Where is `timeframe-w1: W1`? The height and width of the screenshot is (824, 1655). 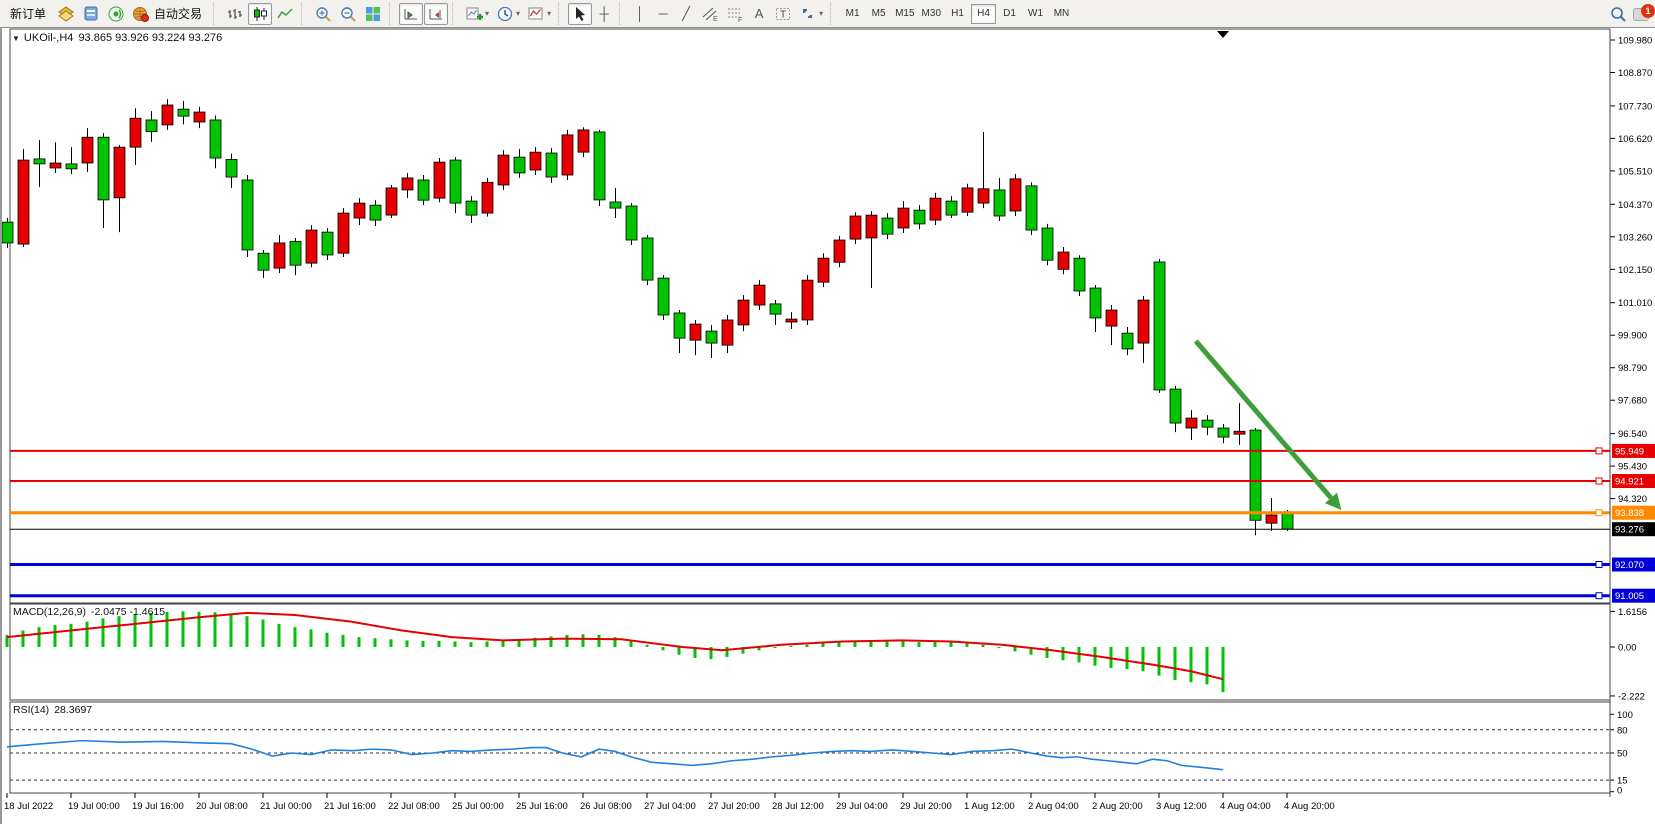
timeframe-w1: W1 is located at coordinates (1035, 13).